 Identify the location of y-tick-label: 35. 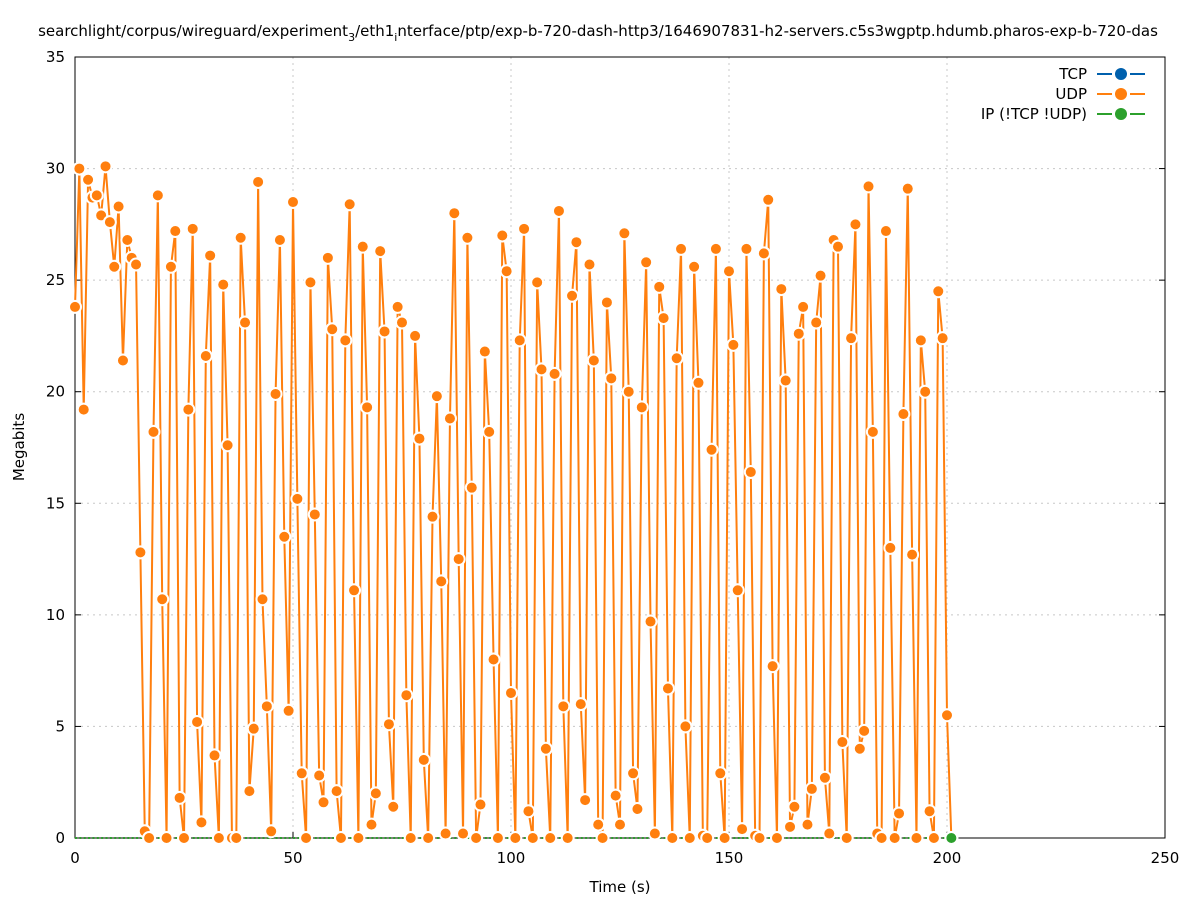
(55, 57).